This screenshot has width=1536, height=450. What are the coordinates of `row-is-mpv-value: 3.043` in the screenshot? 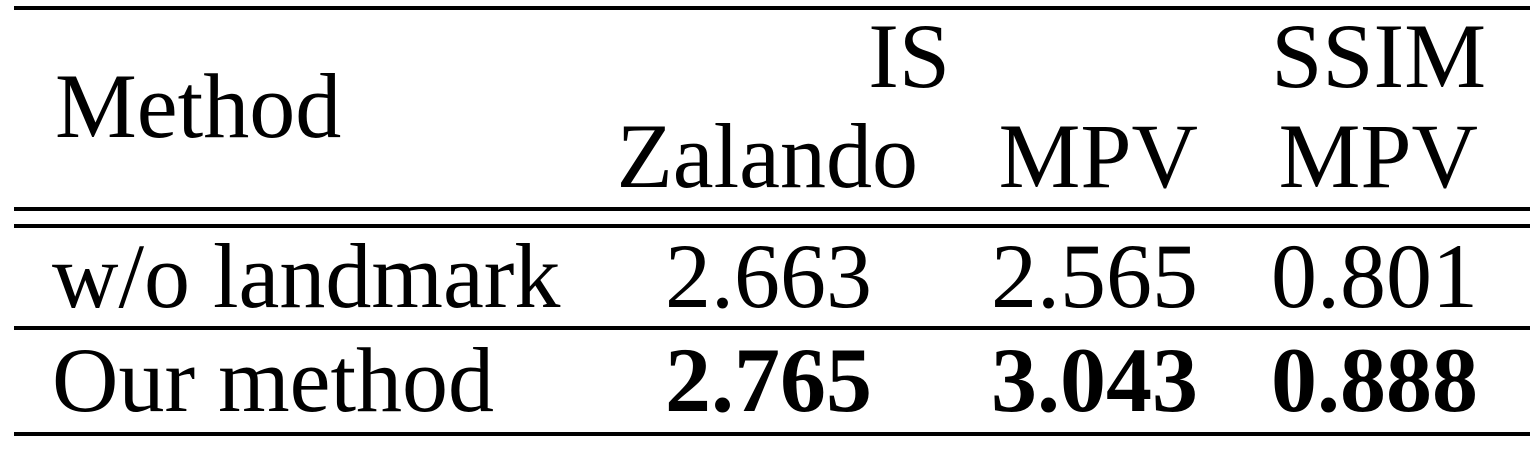 It's located at (1094, 380).